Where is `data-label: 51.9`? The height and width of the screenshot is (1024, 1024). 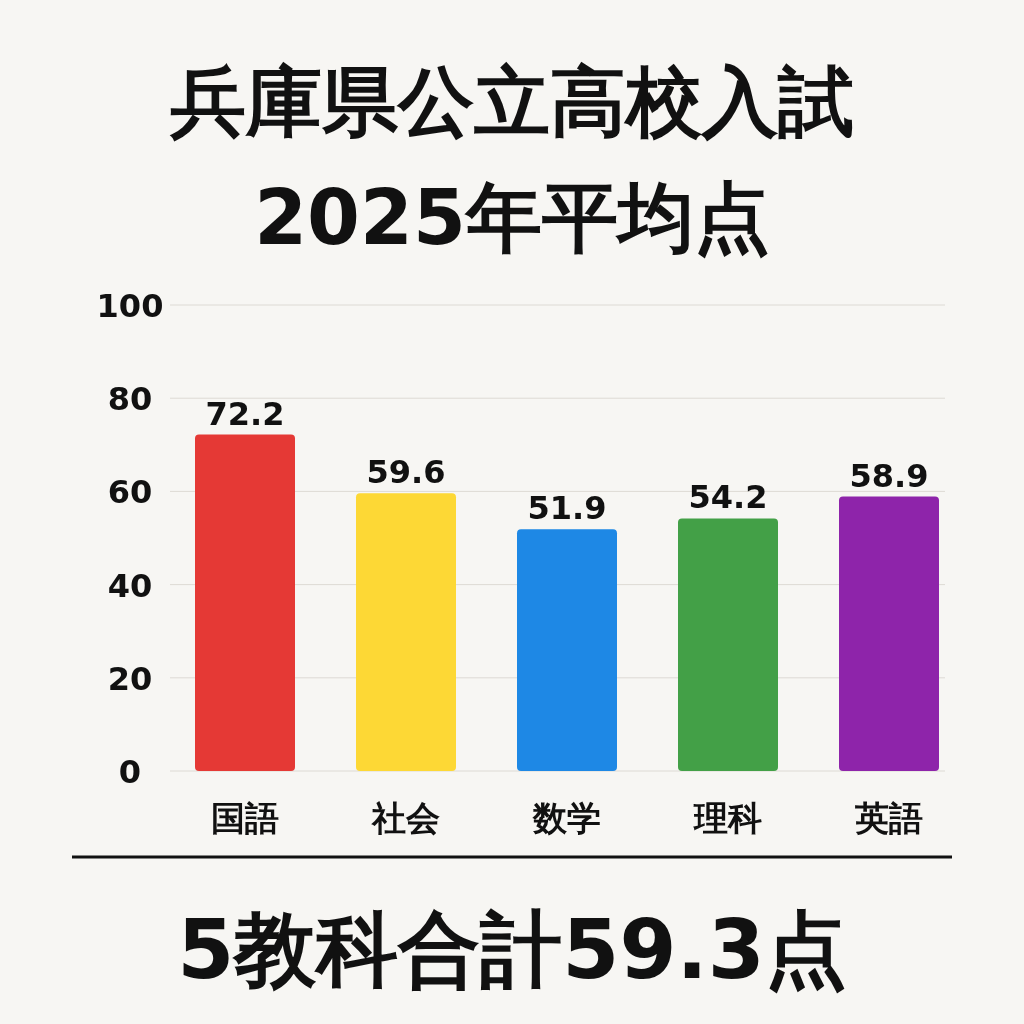
data-label: 51.9 is located at coordinates (567, 508).